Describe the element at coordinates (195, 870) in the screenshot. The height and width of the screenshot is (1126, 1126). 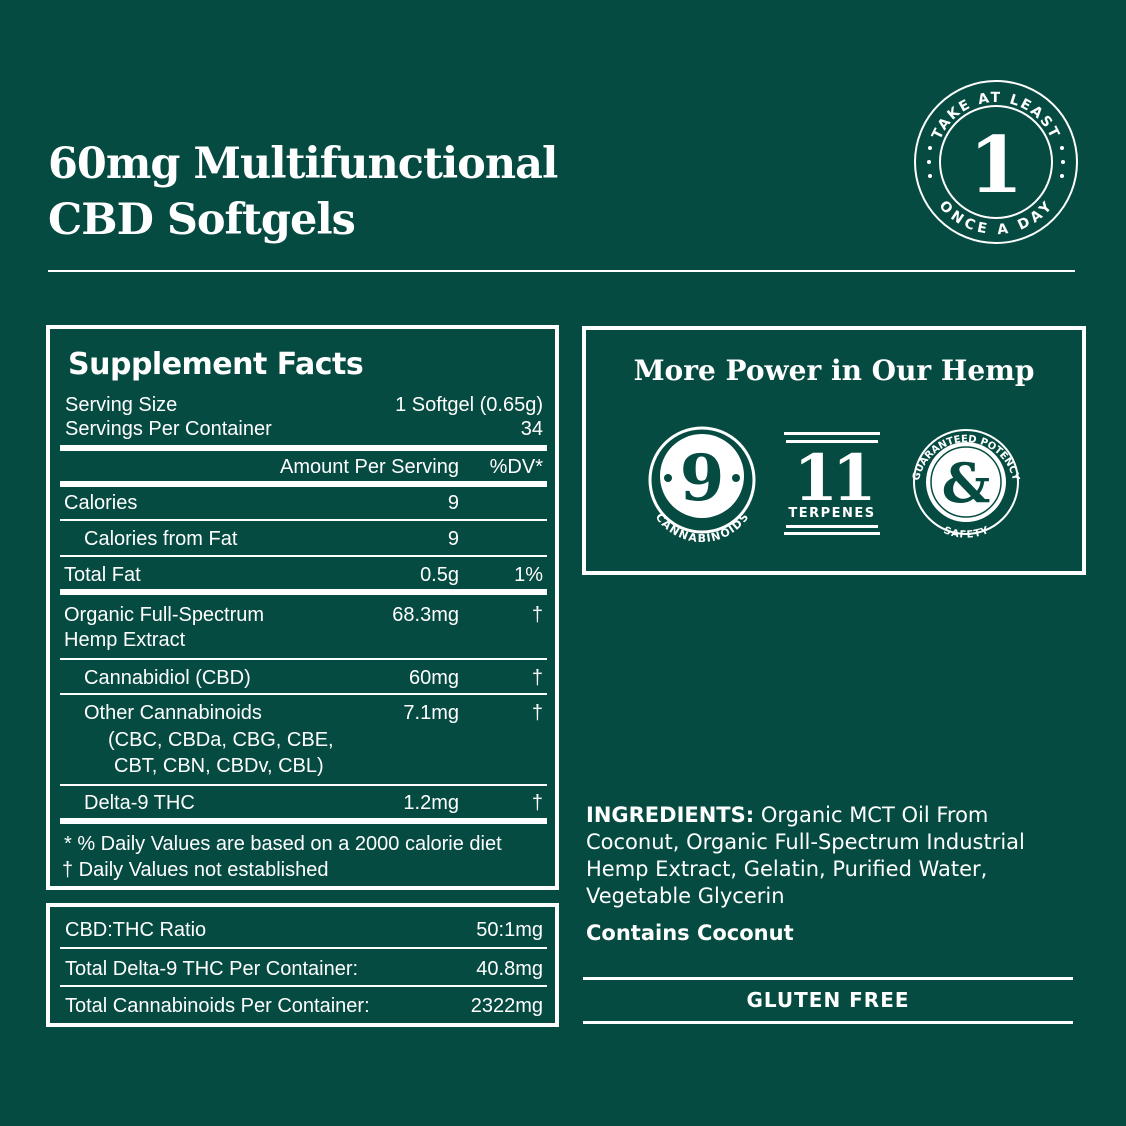
I see `footnote: † Daily Values not established` at that location.